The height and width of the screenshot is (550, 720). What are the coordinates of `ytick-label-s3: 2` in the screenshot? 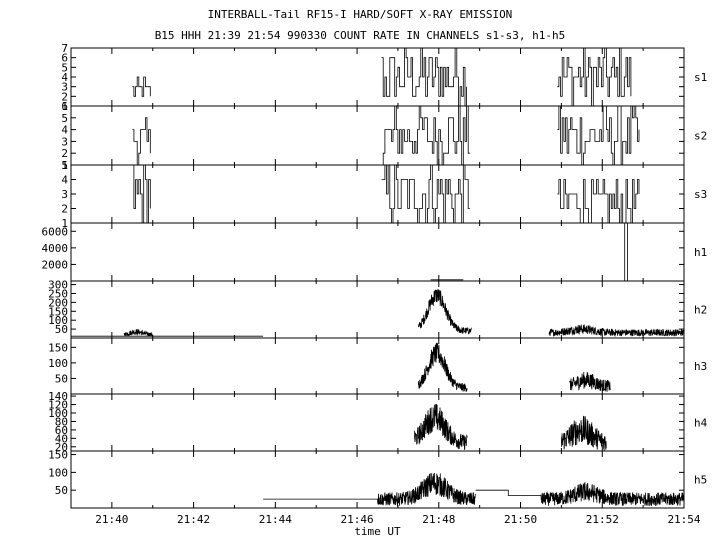 It's located at (64, 209).